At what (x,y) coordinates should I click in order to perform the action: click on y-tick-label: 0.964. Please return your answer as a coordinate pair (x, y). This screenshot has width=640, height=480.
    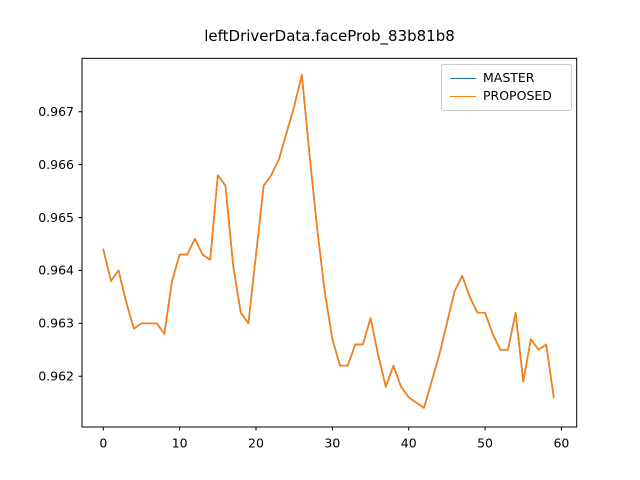
    Looking at the image, I should click on (56, 270).